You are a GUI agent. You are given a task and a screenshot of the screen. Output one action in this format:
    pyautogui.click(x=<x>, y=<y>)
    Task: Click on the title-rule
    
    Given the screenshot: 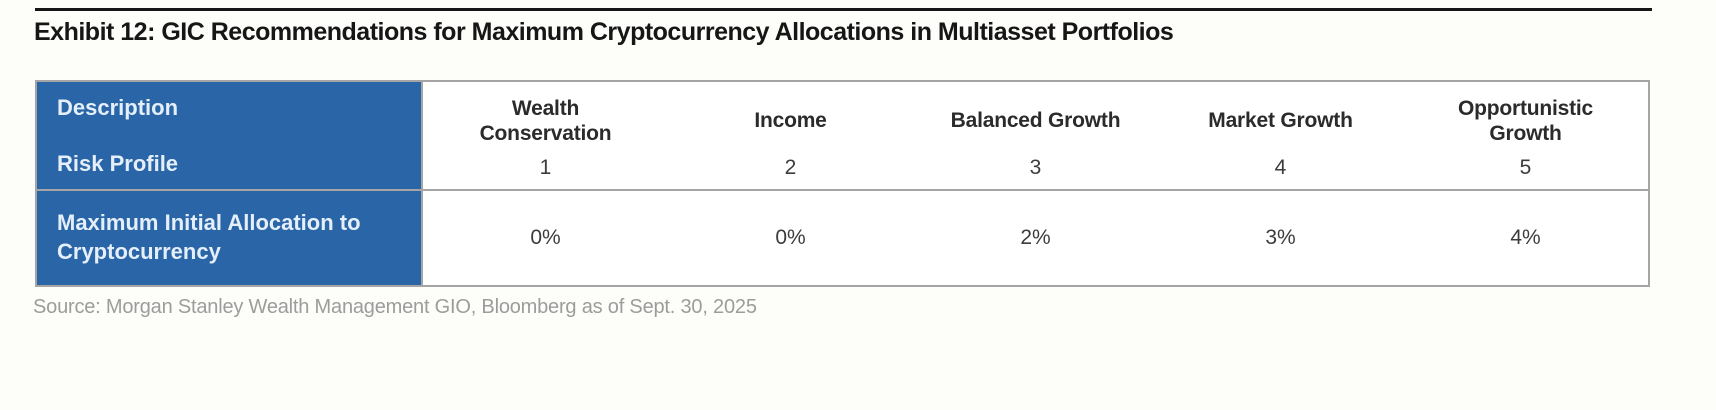 What is the action you would take?
    pyautogui.click(x=843, y=9)
    